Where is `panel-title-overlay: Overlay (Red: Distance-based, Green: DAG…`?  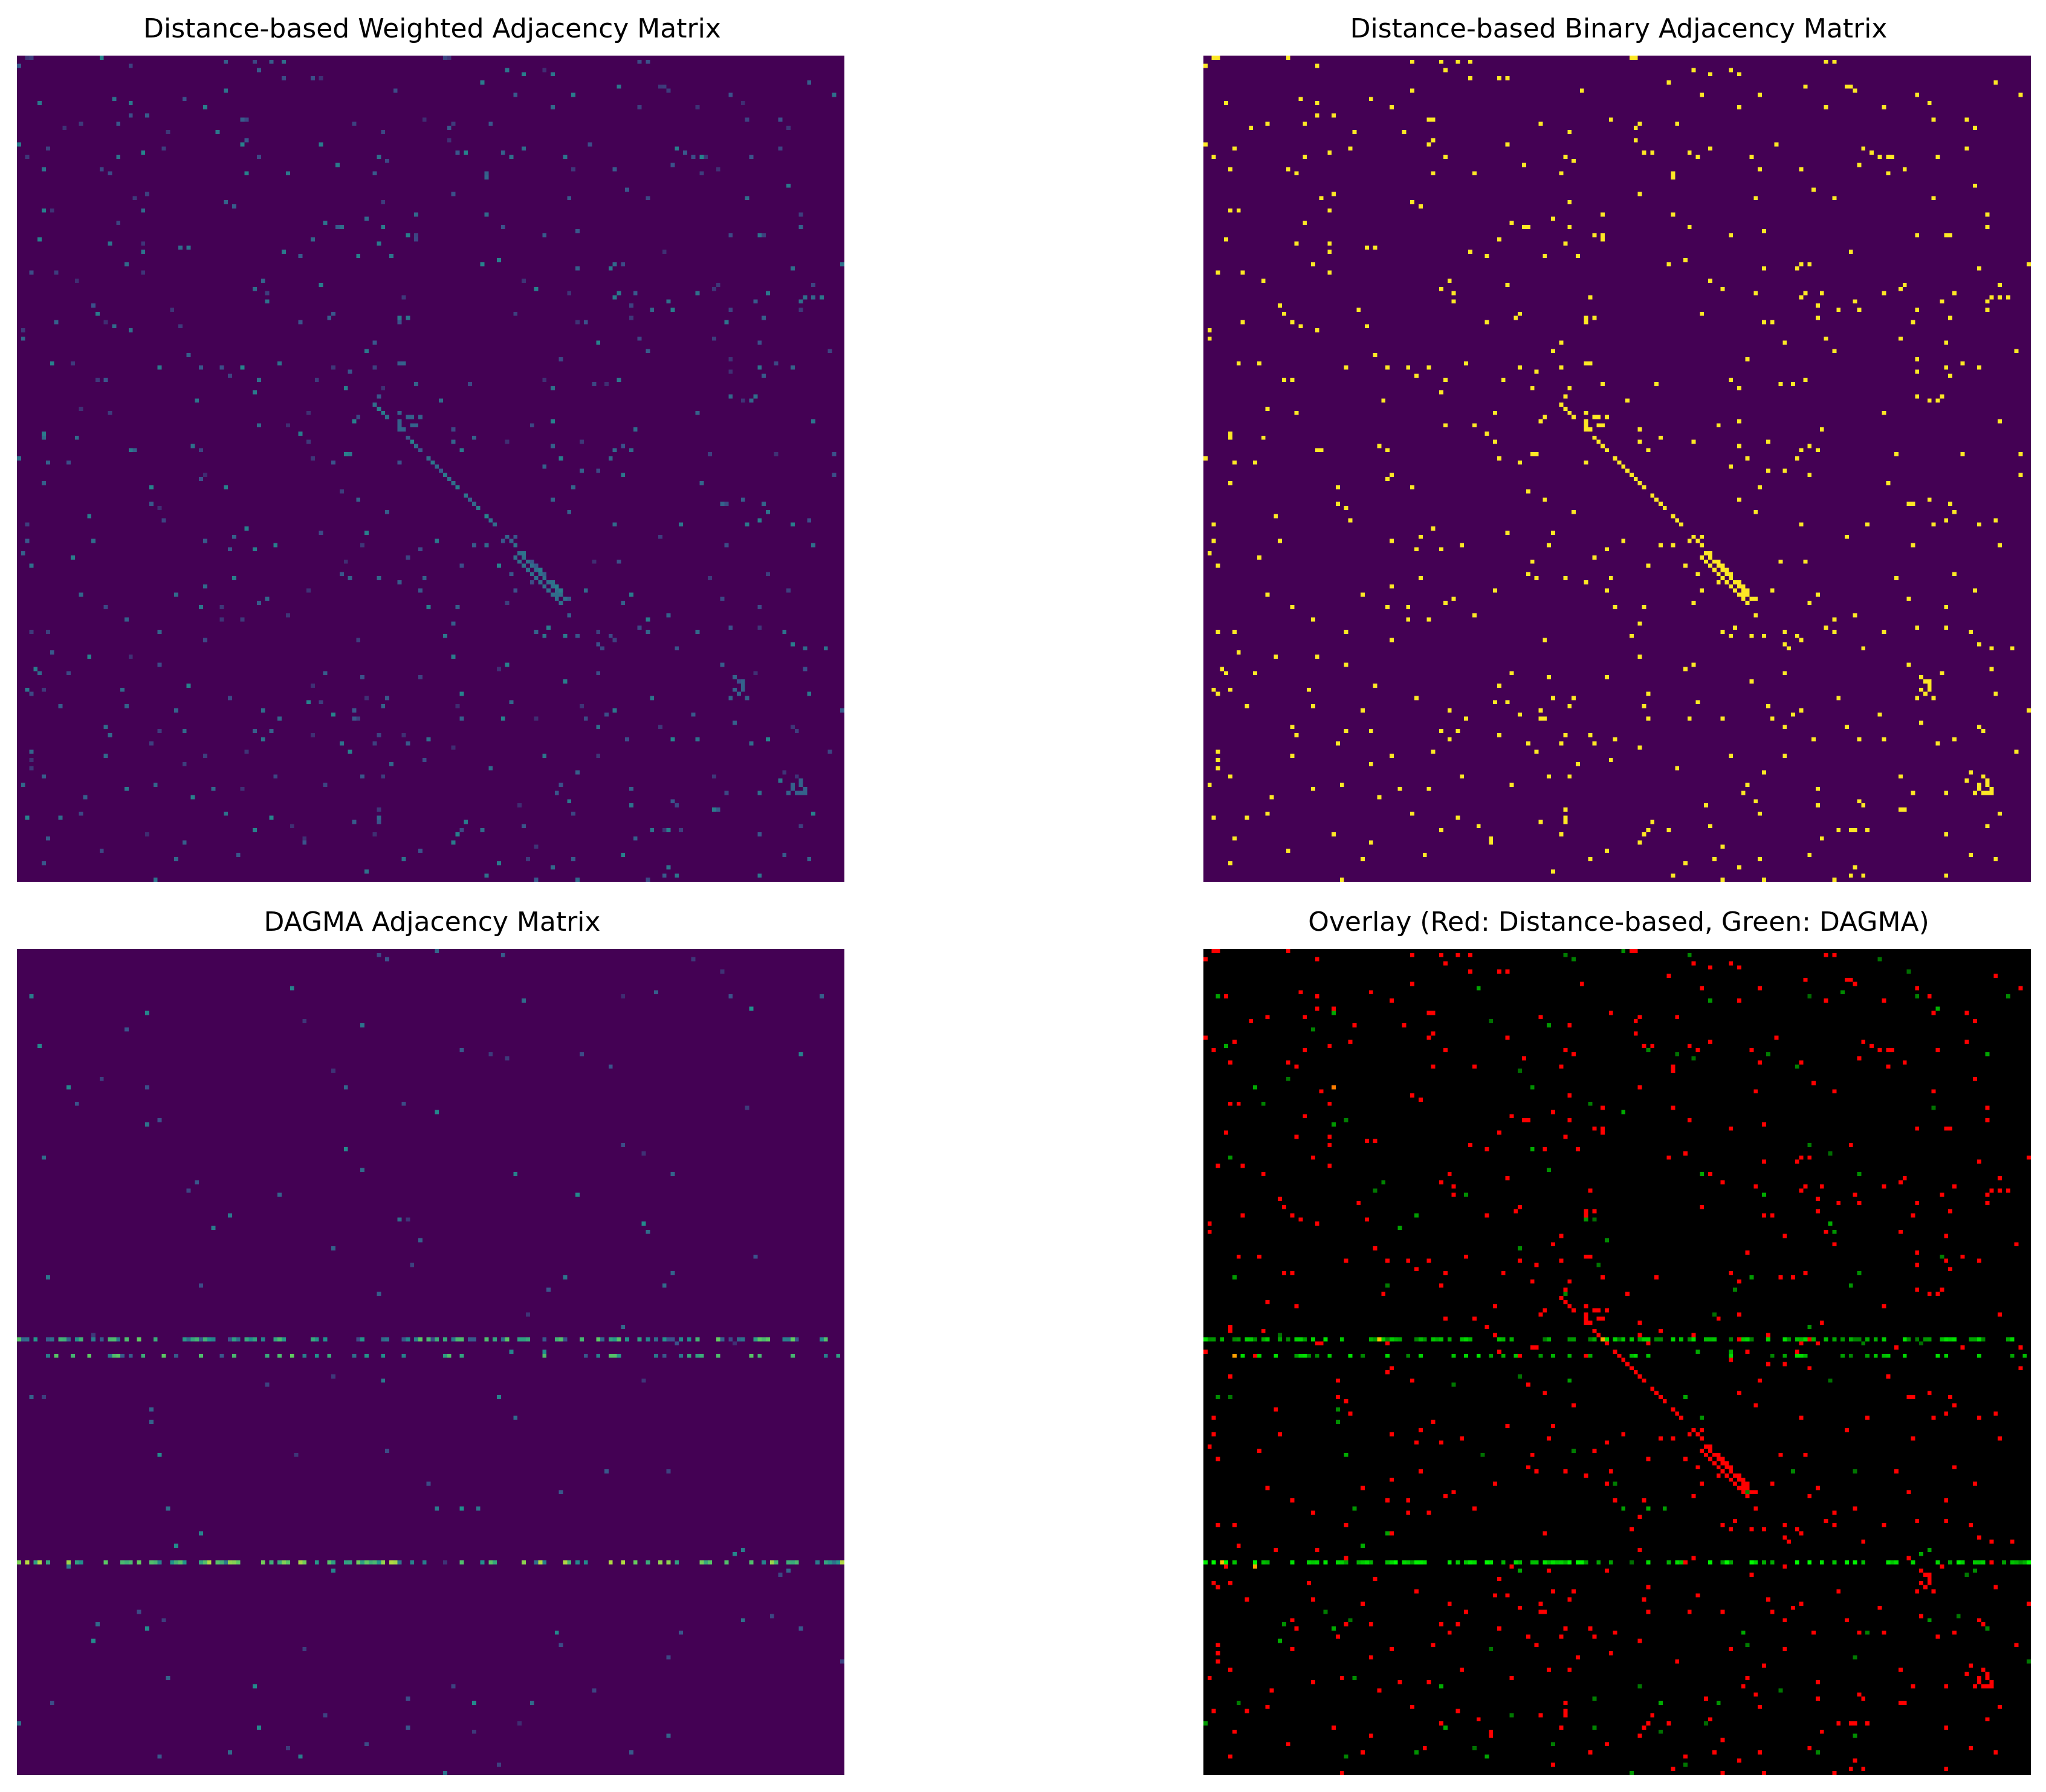 panel-title-overlay: Overlay (Red: Distance-based, Green: DAG… is located at coordinates (1618, 922).